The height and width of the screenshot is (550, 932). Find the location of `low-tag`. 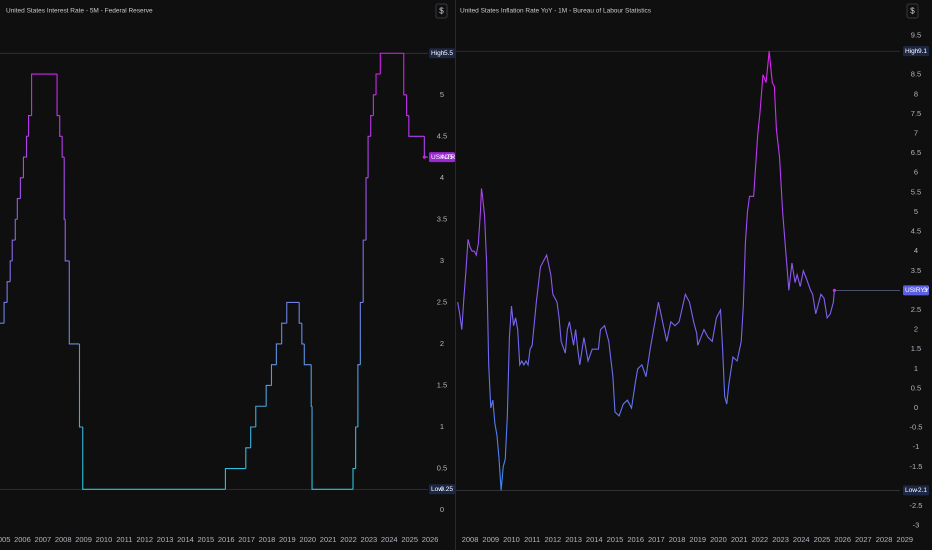

low-tag is located at coordinates (916, 490).